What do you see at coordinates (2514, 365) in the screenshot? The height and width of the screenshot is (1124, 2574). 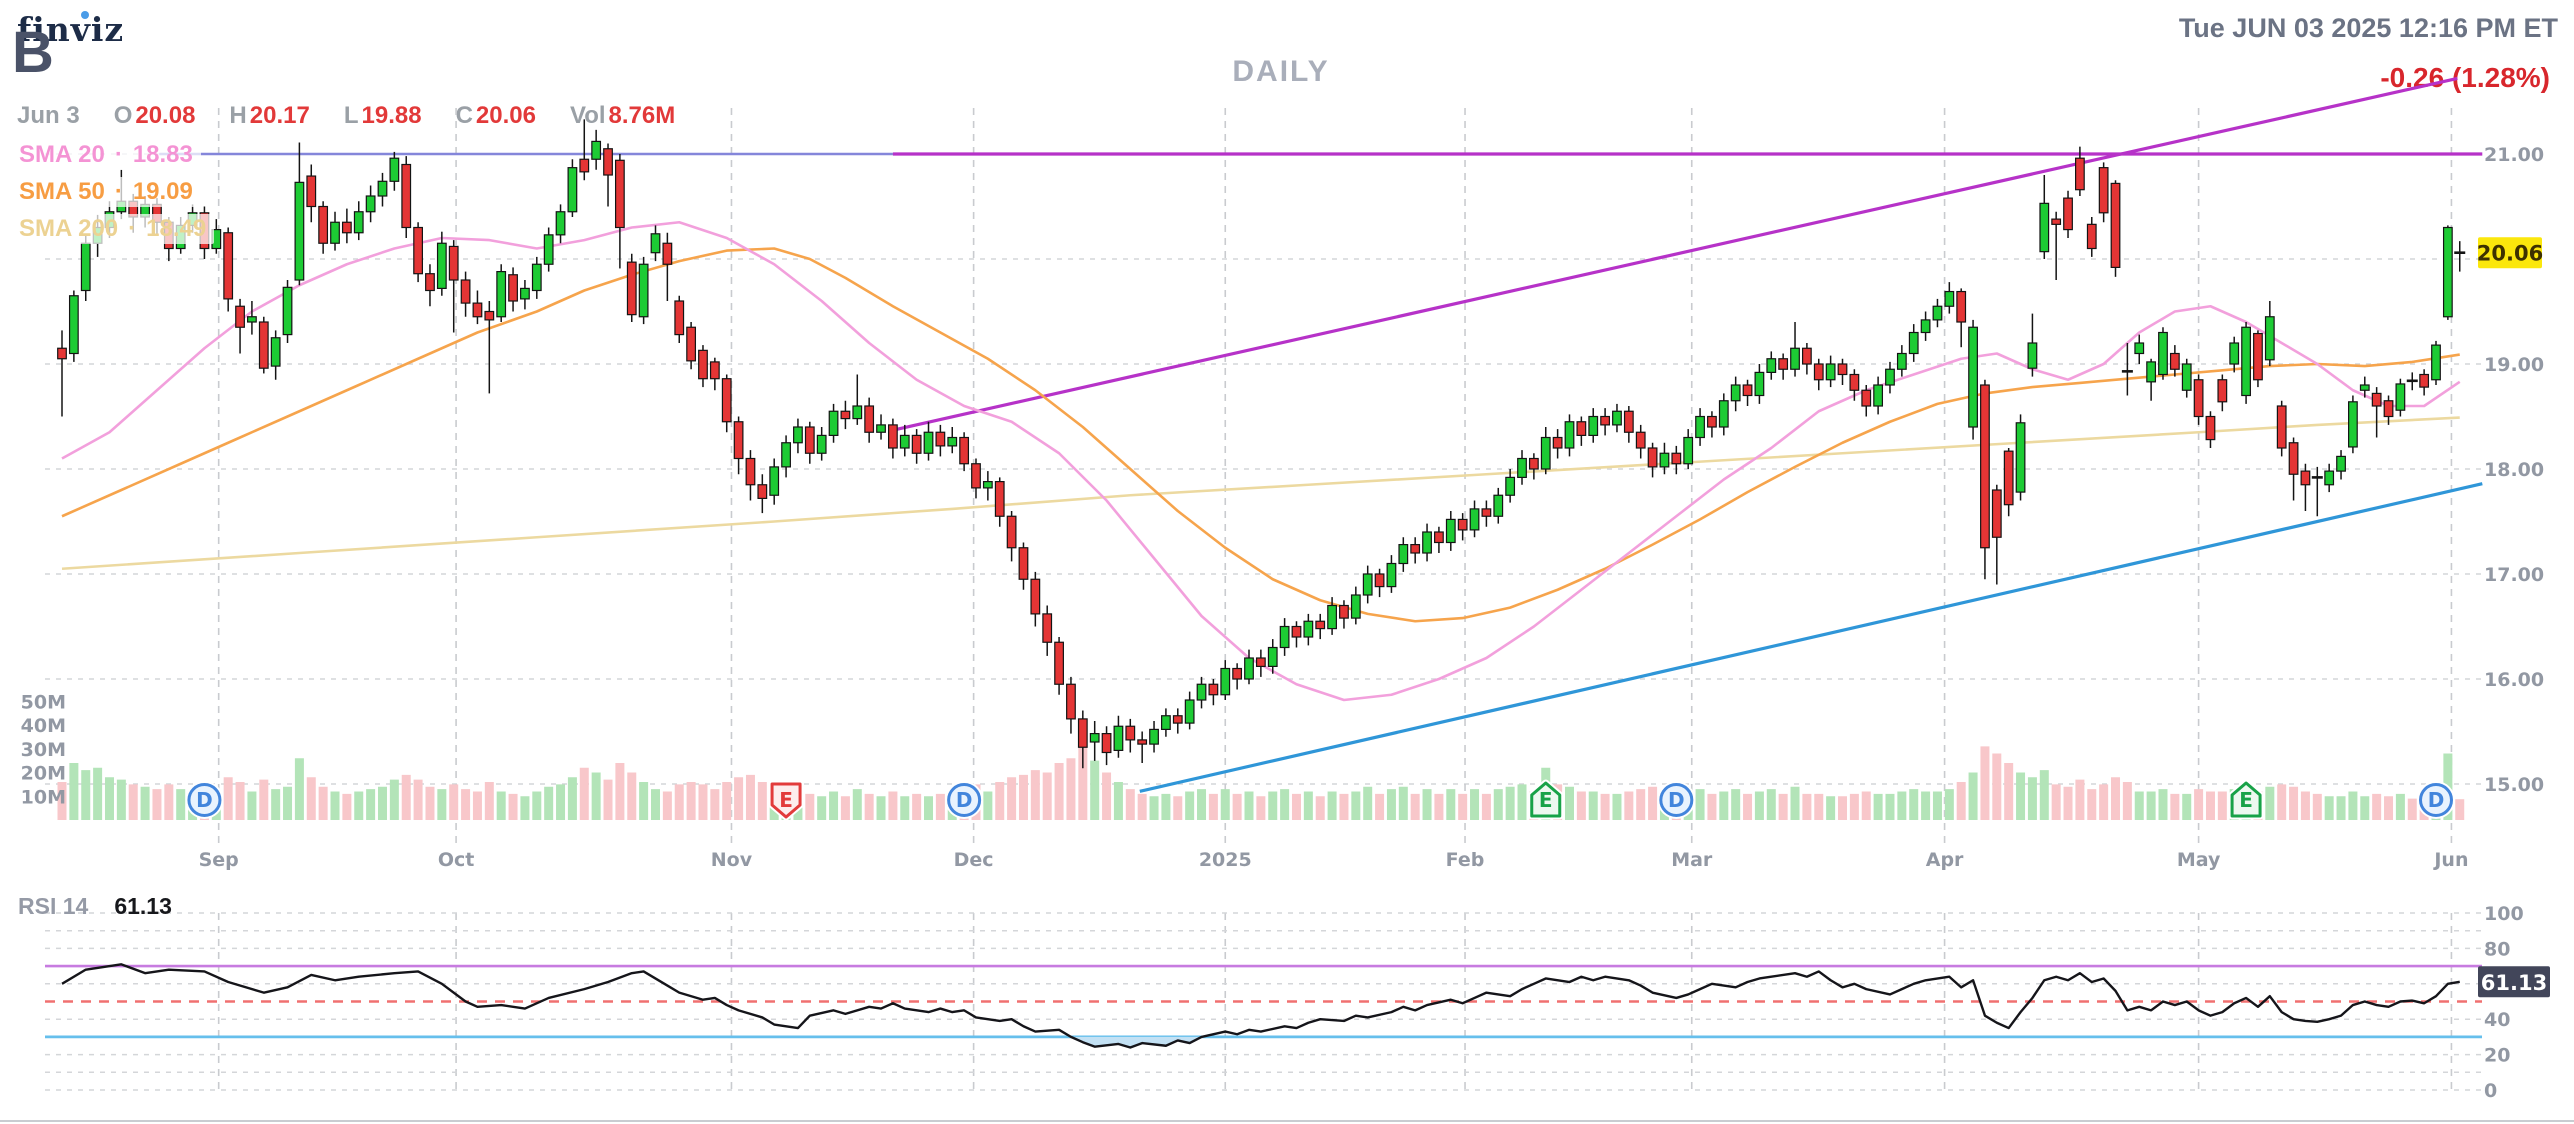 I see `svg-text: 19.00` at bounding box center [2514, 365].